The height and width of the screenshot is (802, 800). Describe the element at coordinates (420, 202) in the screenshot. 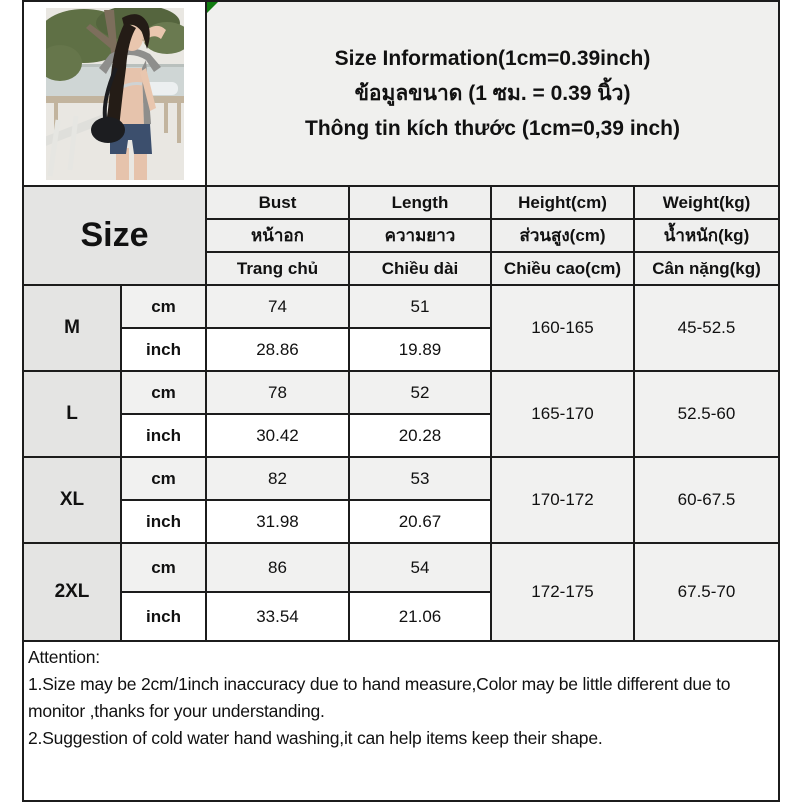

I see `header-length-en: Length` at that location.